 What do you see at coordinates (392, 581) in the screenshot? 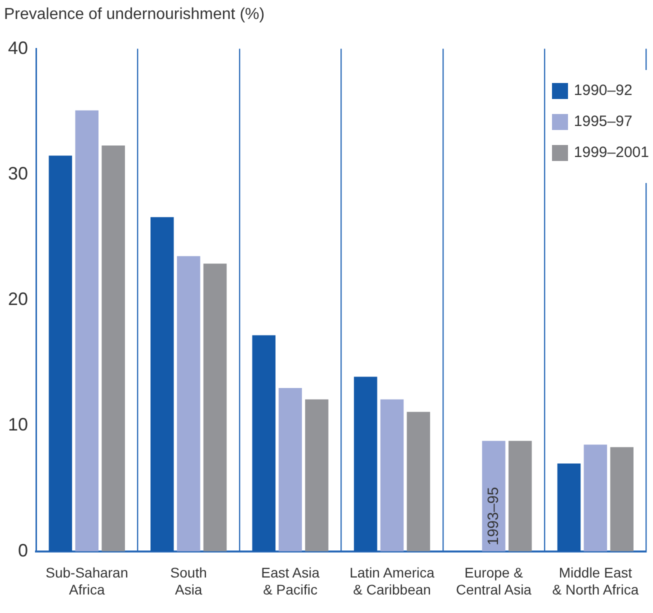
I see `x-tick-label: Latin America & Caribbean` at bounding box center [392, 581].